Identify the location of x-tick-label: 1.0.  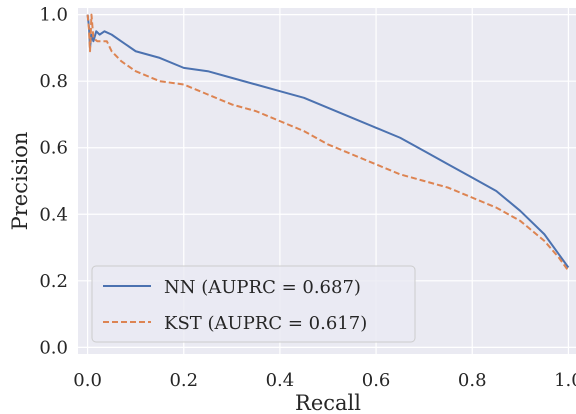
(565, 380).